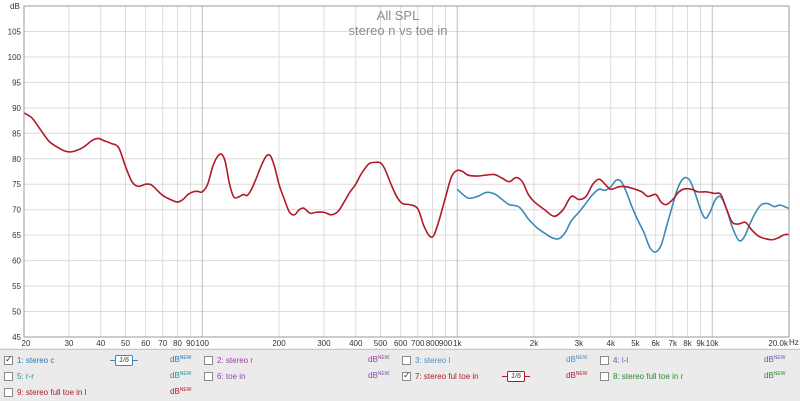 The width and height of the screenshot is (800, 401). What do you see at coordinates (15, 31) in the screenshot?
I see `y-tick-label: 105` at bounding box center [15, 31].